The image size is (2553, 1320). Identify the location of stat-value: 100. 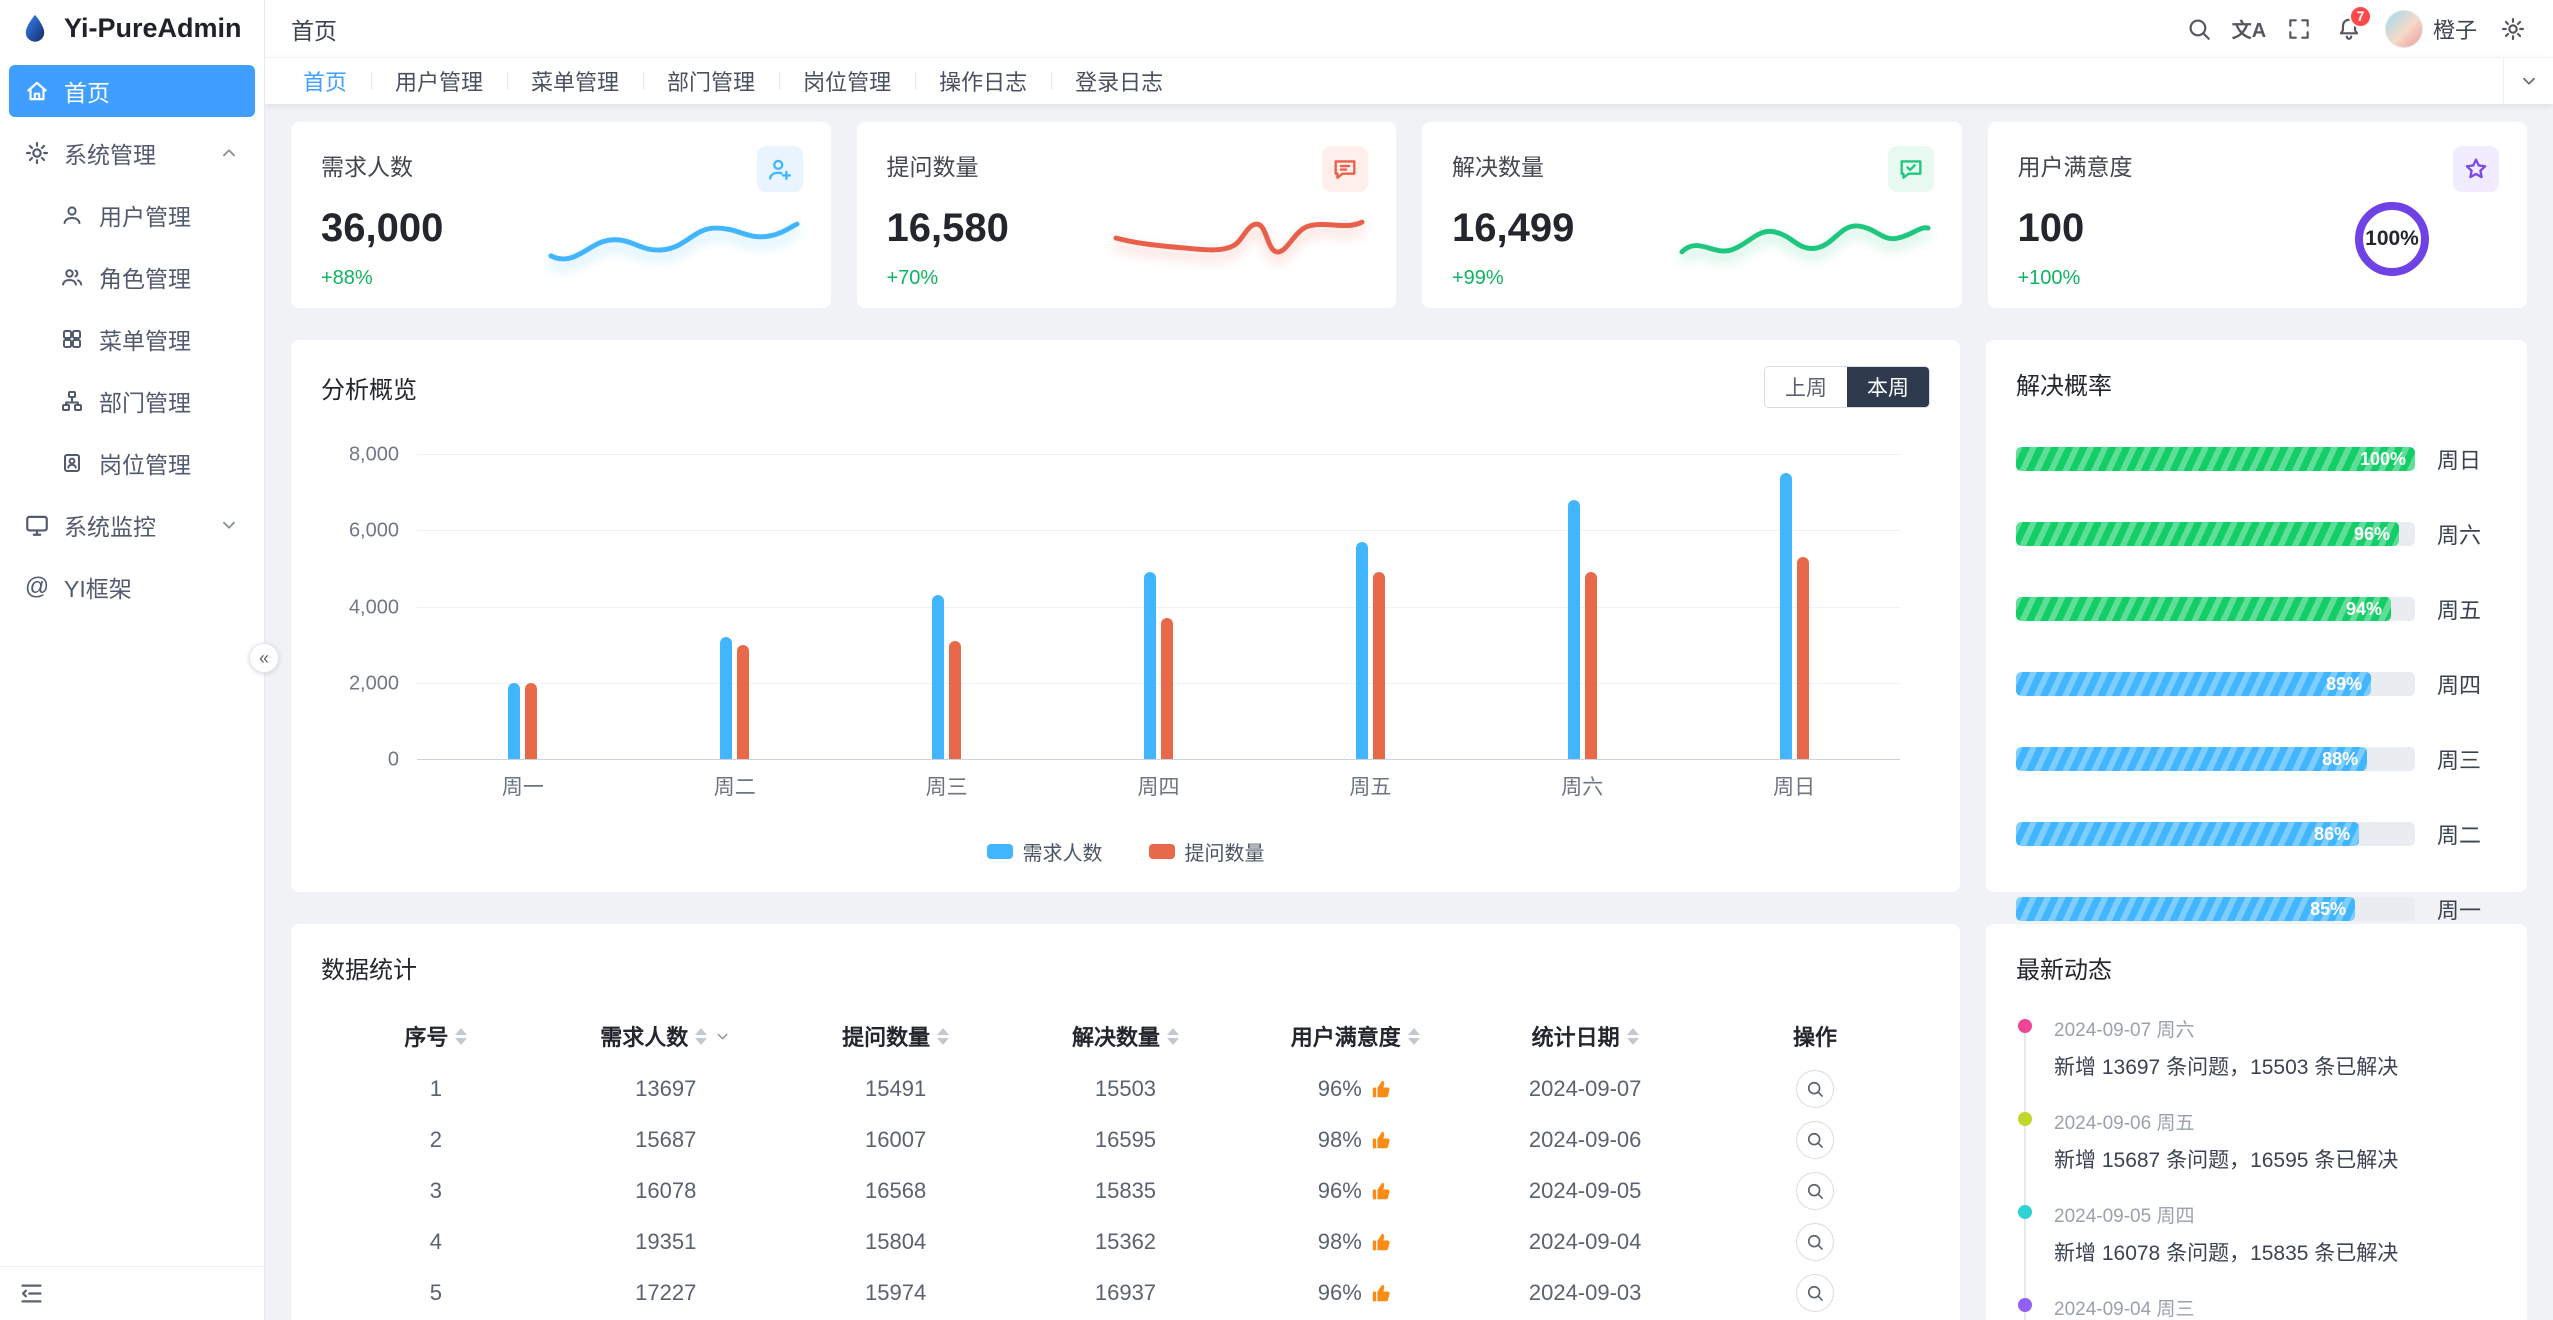
(2051, 228).